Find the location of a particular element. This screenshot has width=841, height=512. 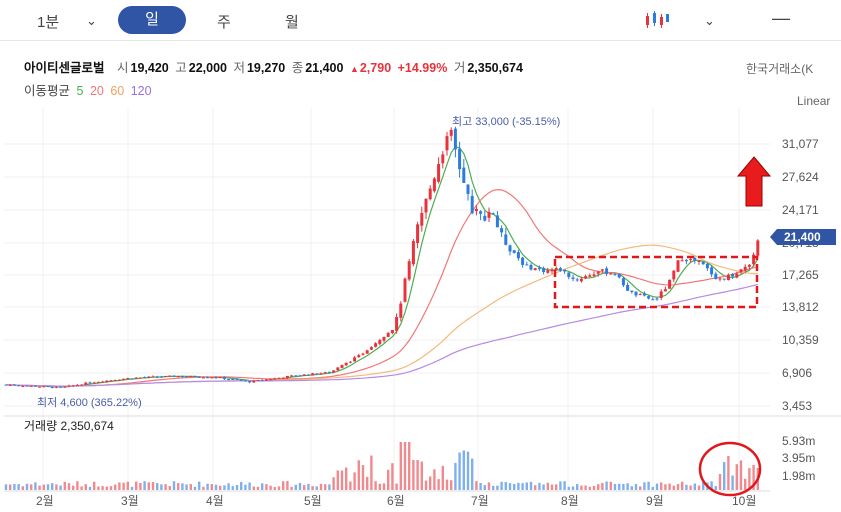

interval-day-tab: 일 is located at coordinates (152, 20).